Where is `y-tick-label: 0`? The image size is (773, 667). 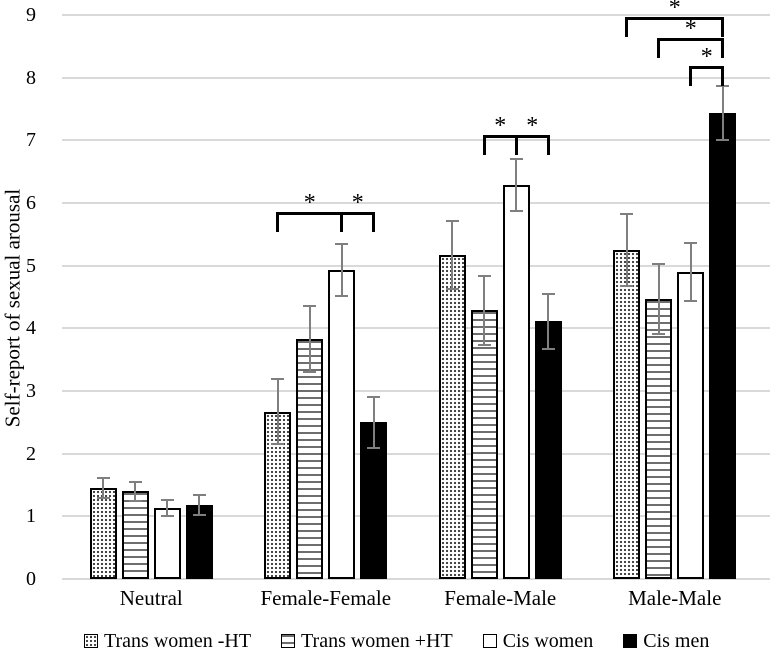
y-tick-label: 0 is located at coordinates (31, 579).